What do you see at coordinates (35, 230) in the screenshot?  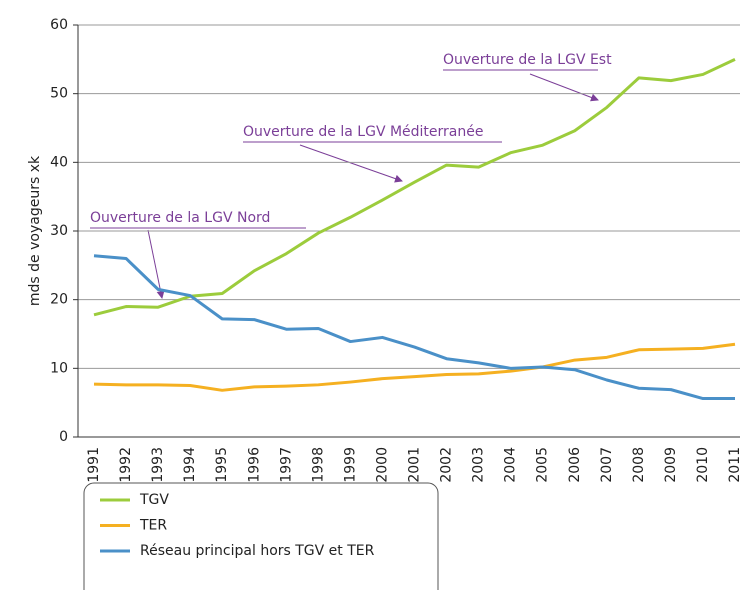 I see `y-axis-label: mds de voyageurs xk` at bounding box center [35, 230].